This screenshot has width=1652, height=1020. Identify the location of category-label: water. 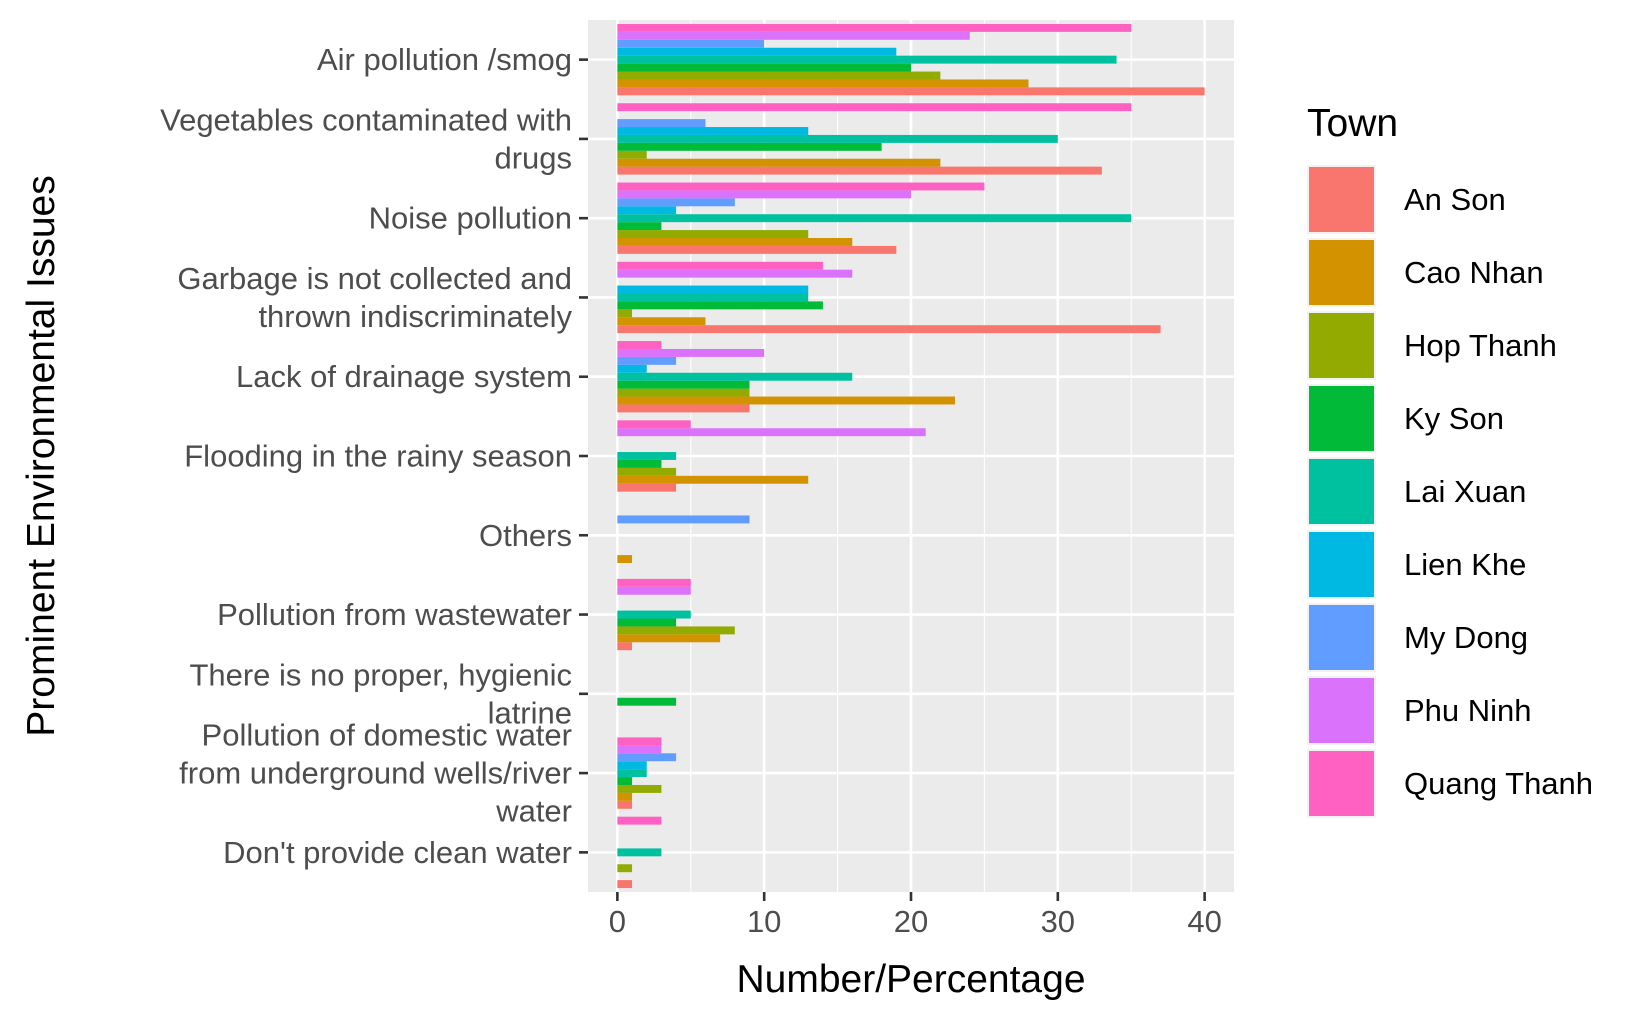
(533, 811).